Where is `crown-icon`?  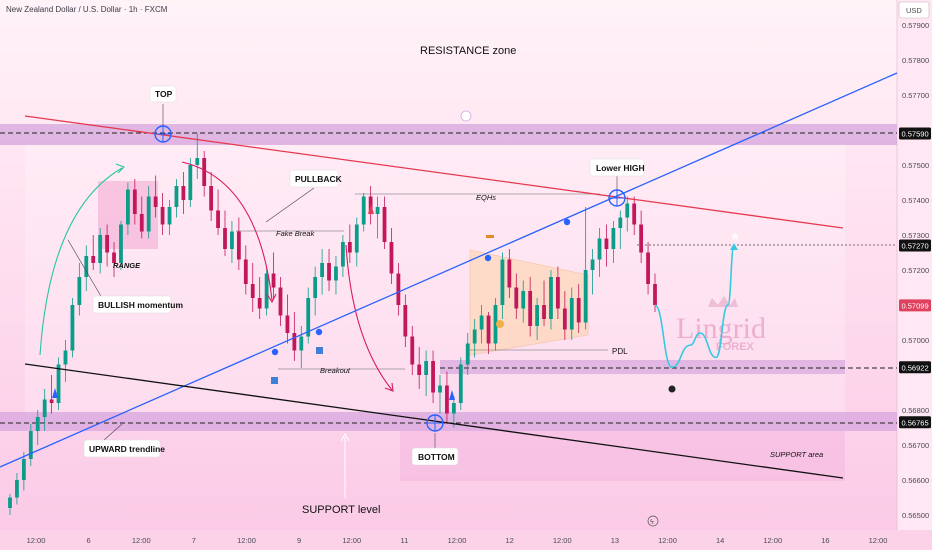
crown-icon is located at coordinates (723, 301).